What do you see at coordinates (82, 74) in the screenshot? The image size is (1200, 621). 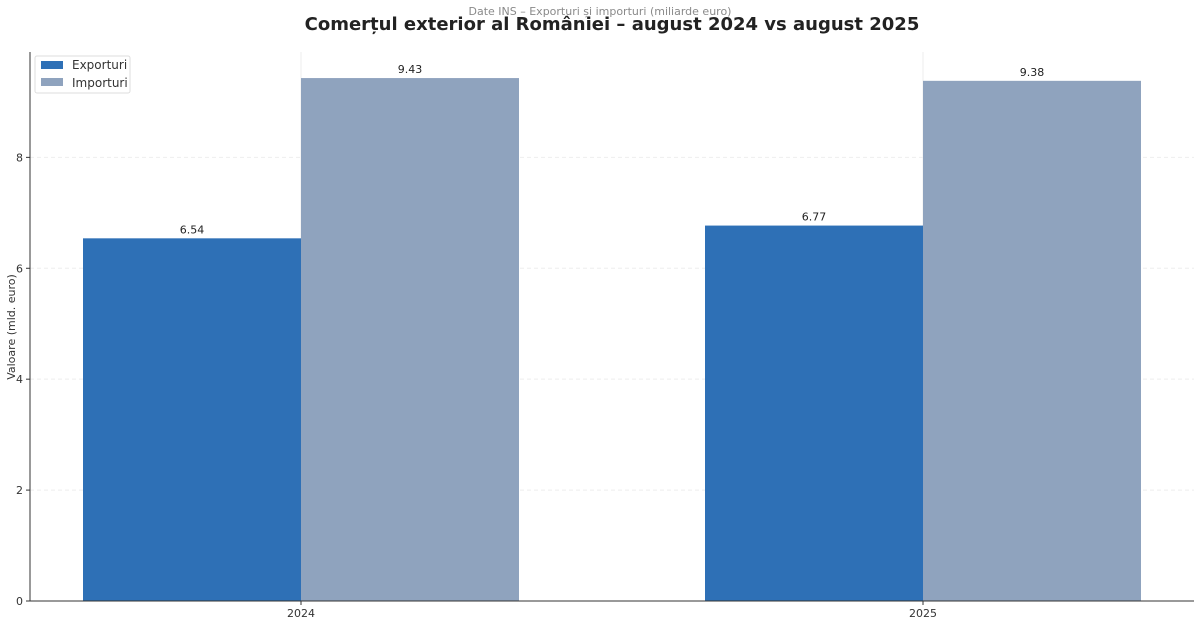 I see `legend: Exporturi Importuri` at bounding box center [82, 74].